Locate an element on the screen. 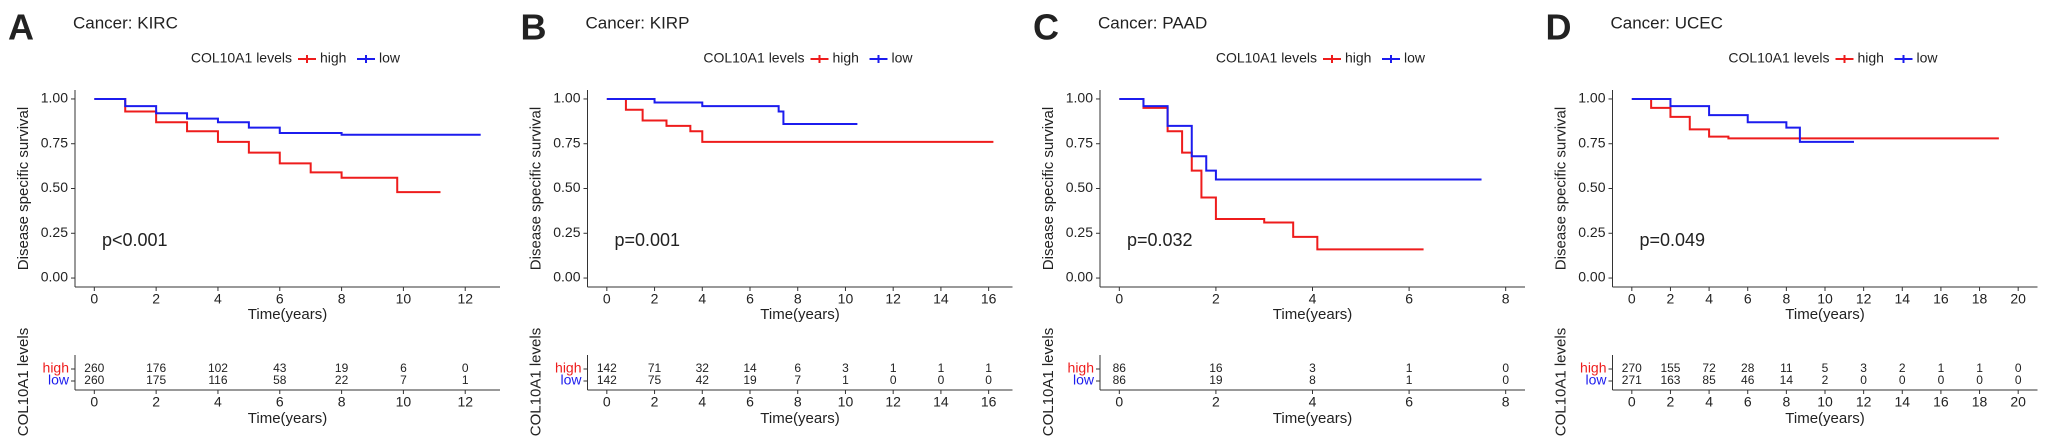 The height and width of the screenshot is (442, 2050). risk-x-tick-label: 18 is located at coordinates (1980, 402).